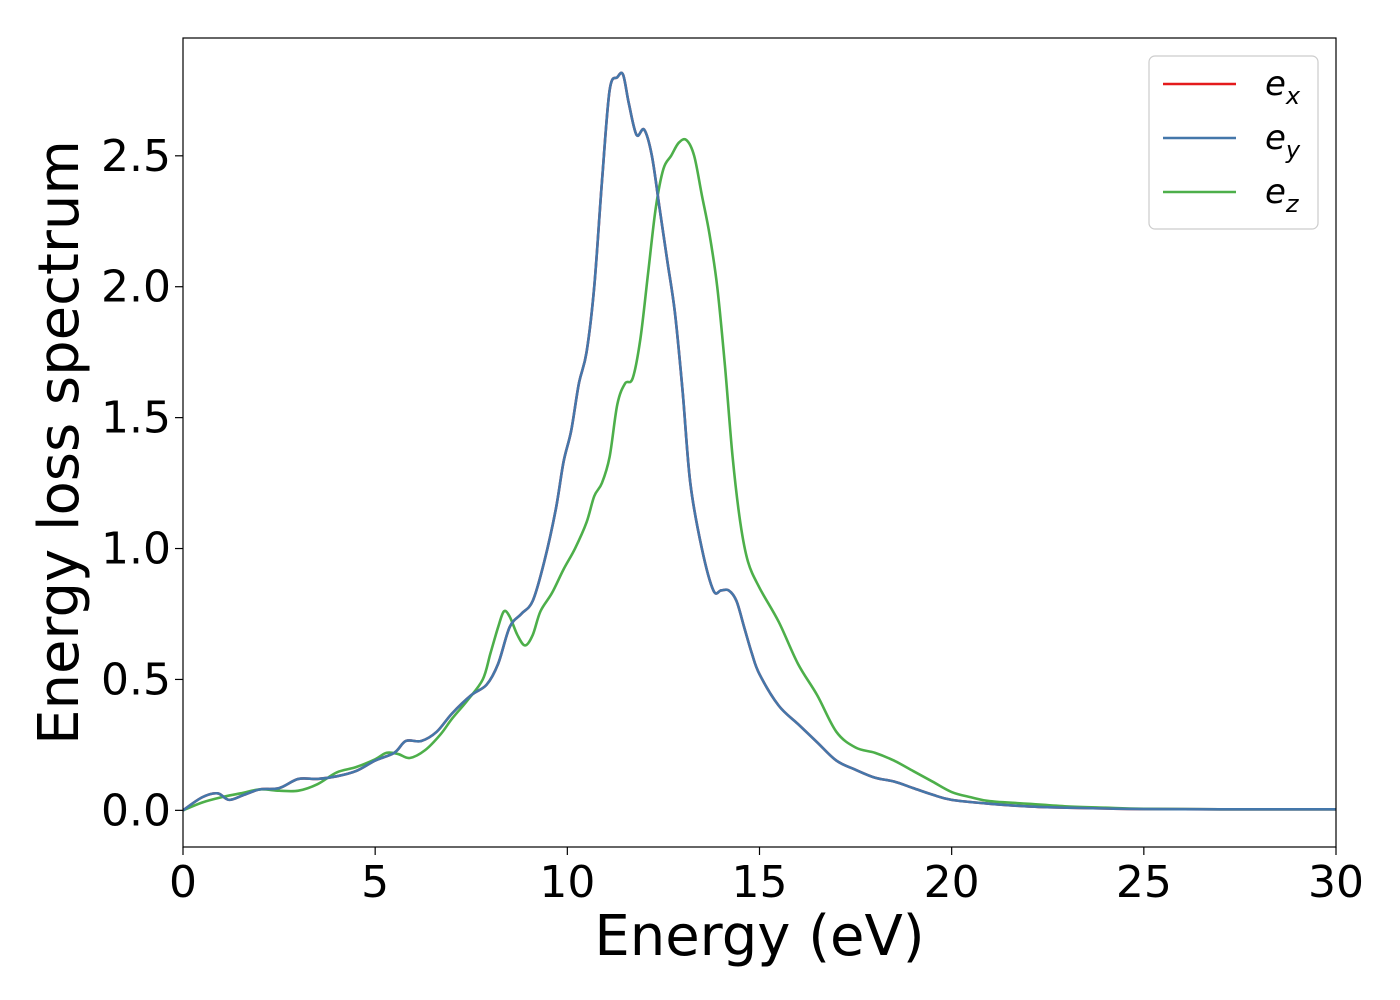 This screenshot has width=1400, height=1000. What do you see at coordinates (1144, 882) in the screenshot?
I see `x-tick-label: 25` at bounding box center [1144, 882].